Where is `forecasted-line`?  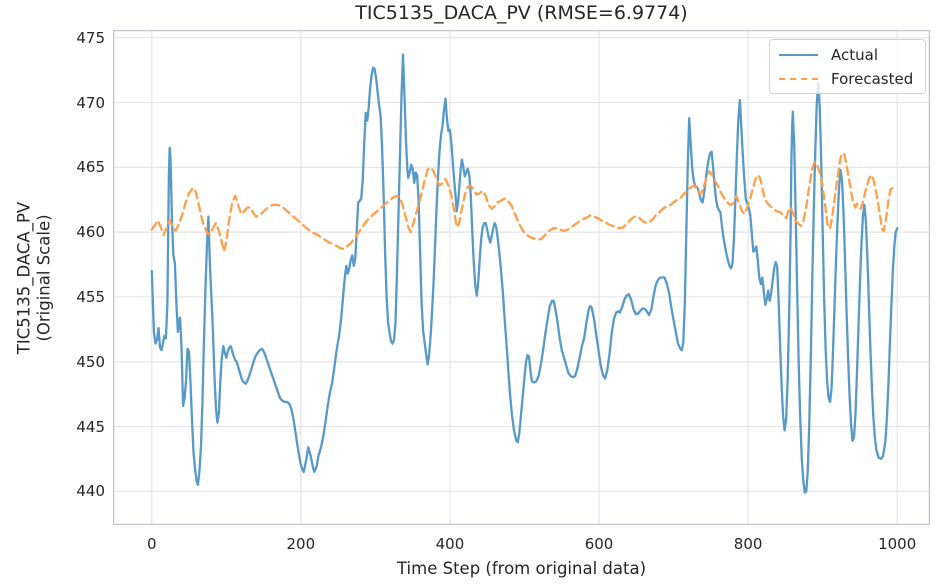 forecasted-line is located at coordinates (523, 202).